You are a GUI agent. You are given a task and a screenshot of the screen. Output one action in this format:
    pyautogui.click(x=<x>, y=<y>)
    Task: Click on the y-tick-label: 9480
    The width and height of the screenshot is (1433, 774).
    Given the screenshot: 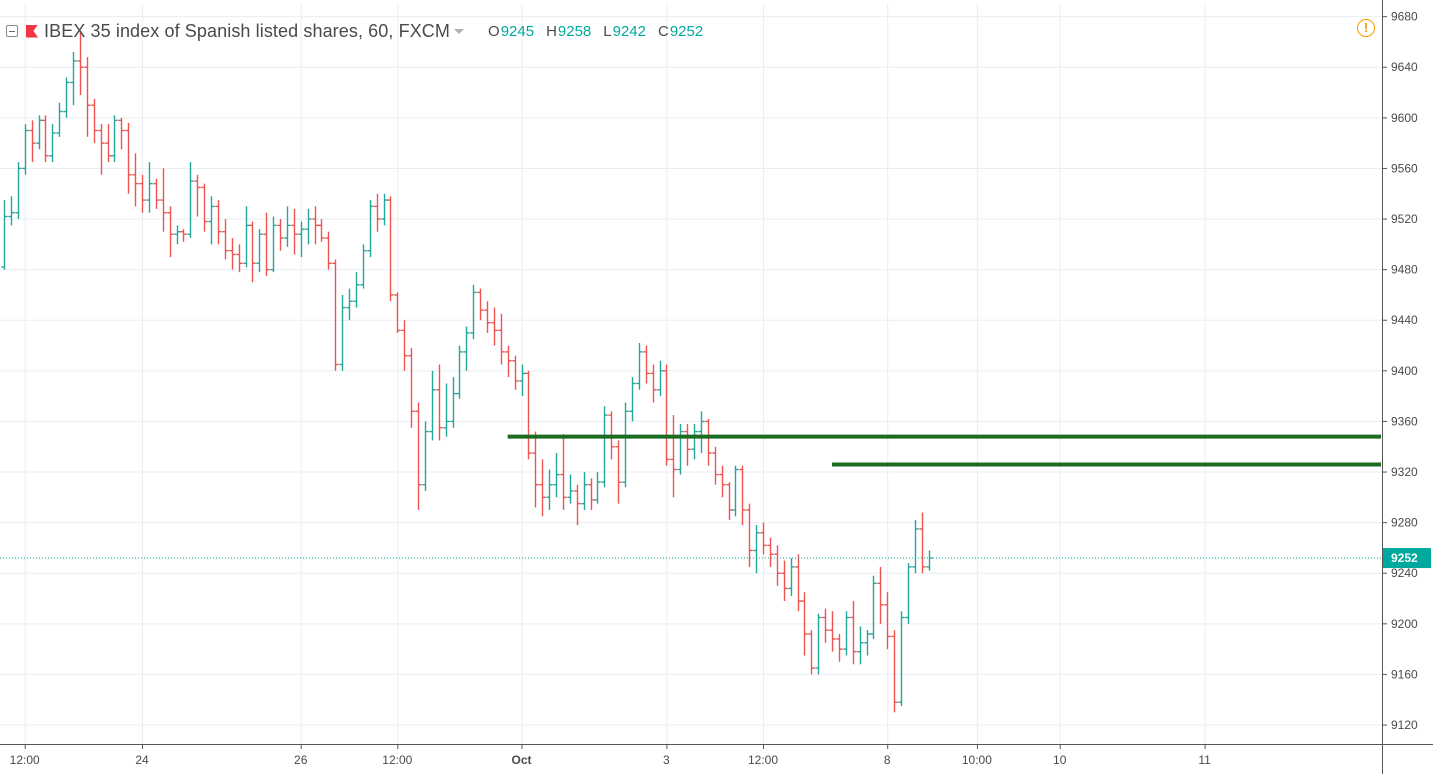 What is the action you would take?
    pyautogui.click(x=1404, y=270)
    